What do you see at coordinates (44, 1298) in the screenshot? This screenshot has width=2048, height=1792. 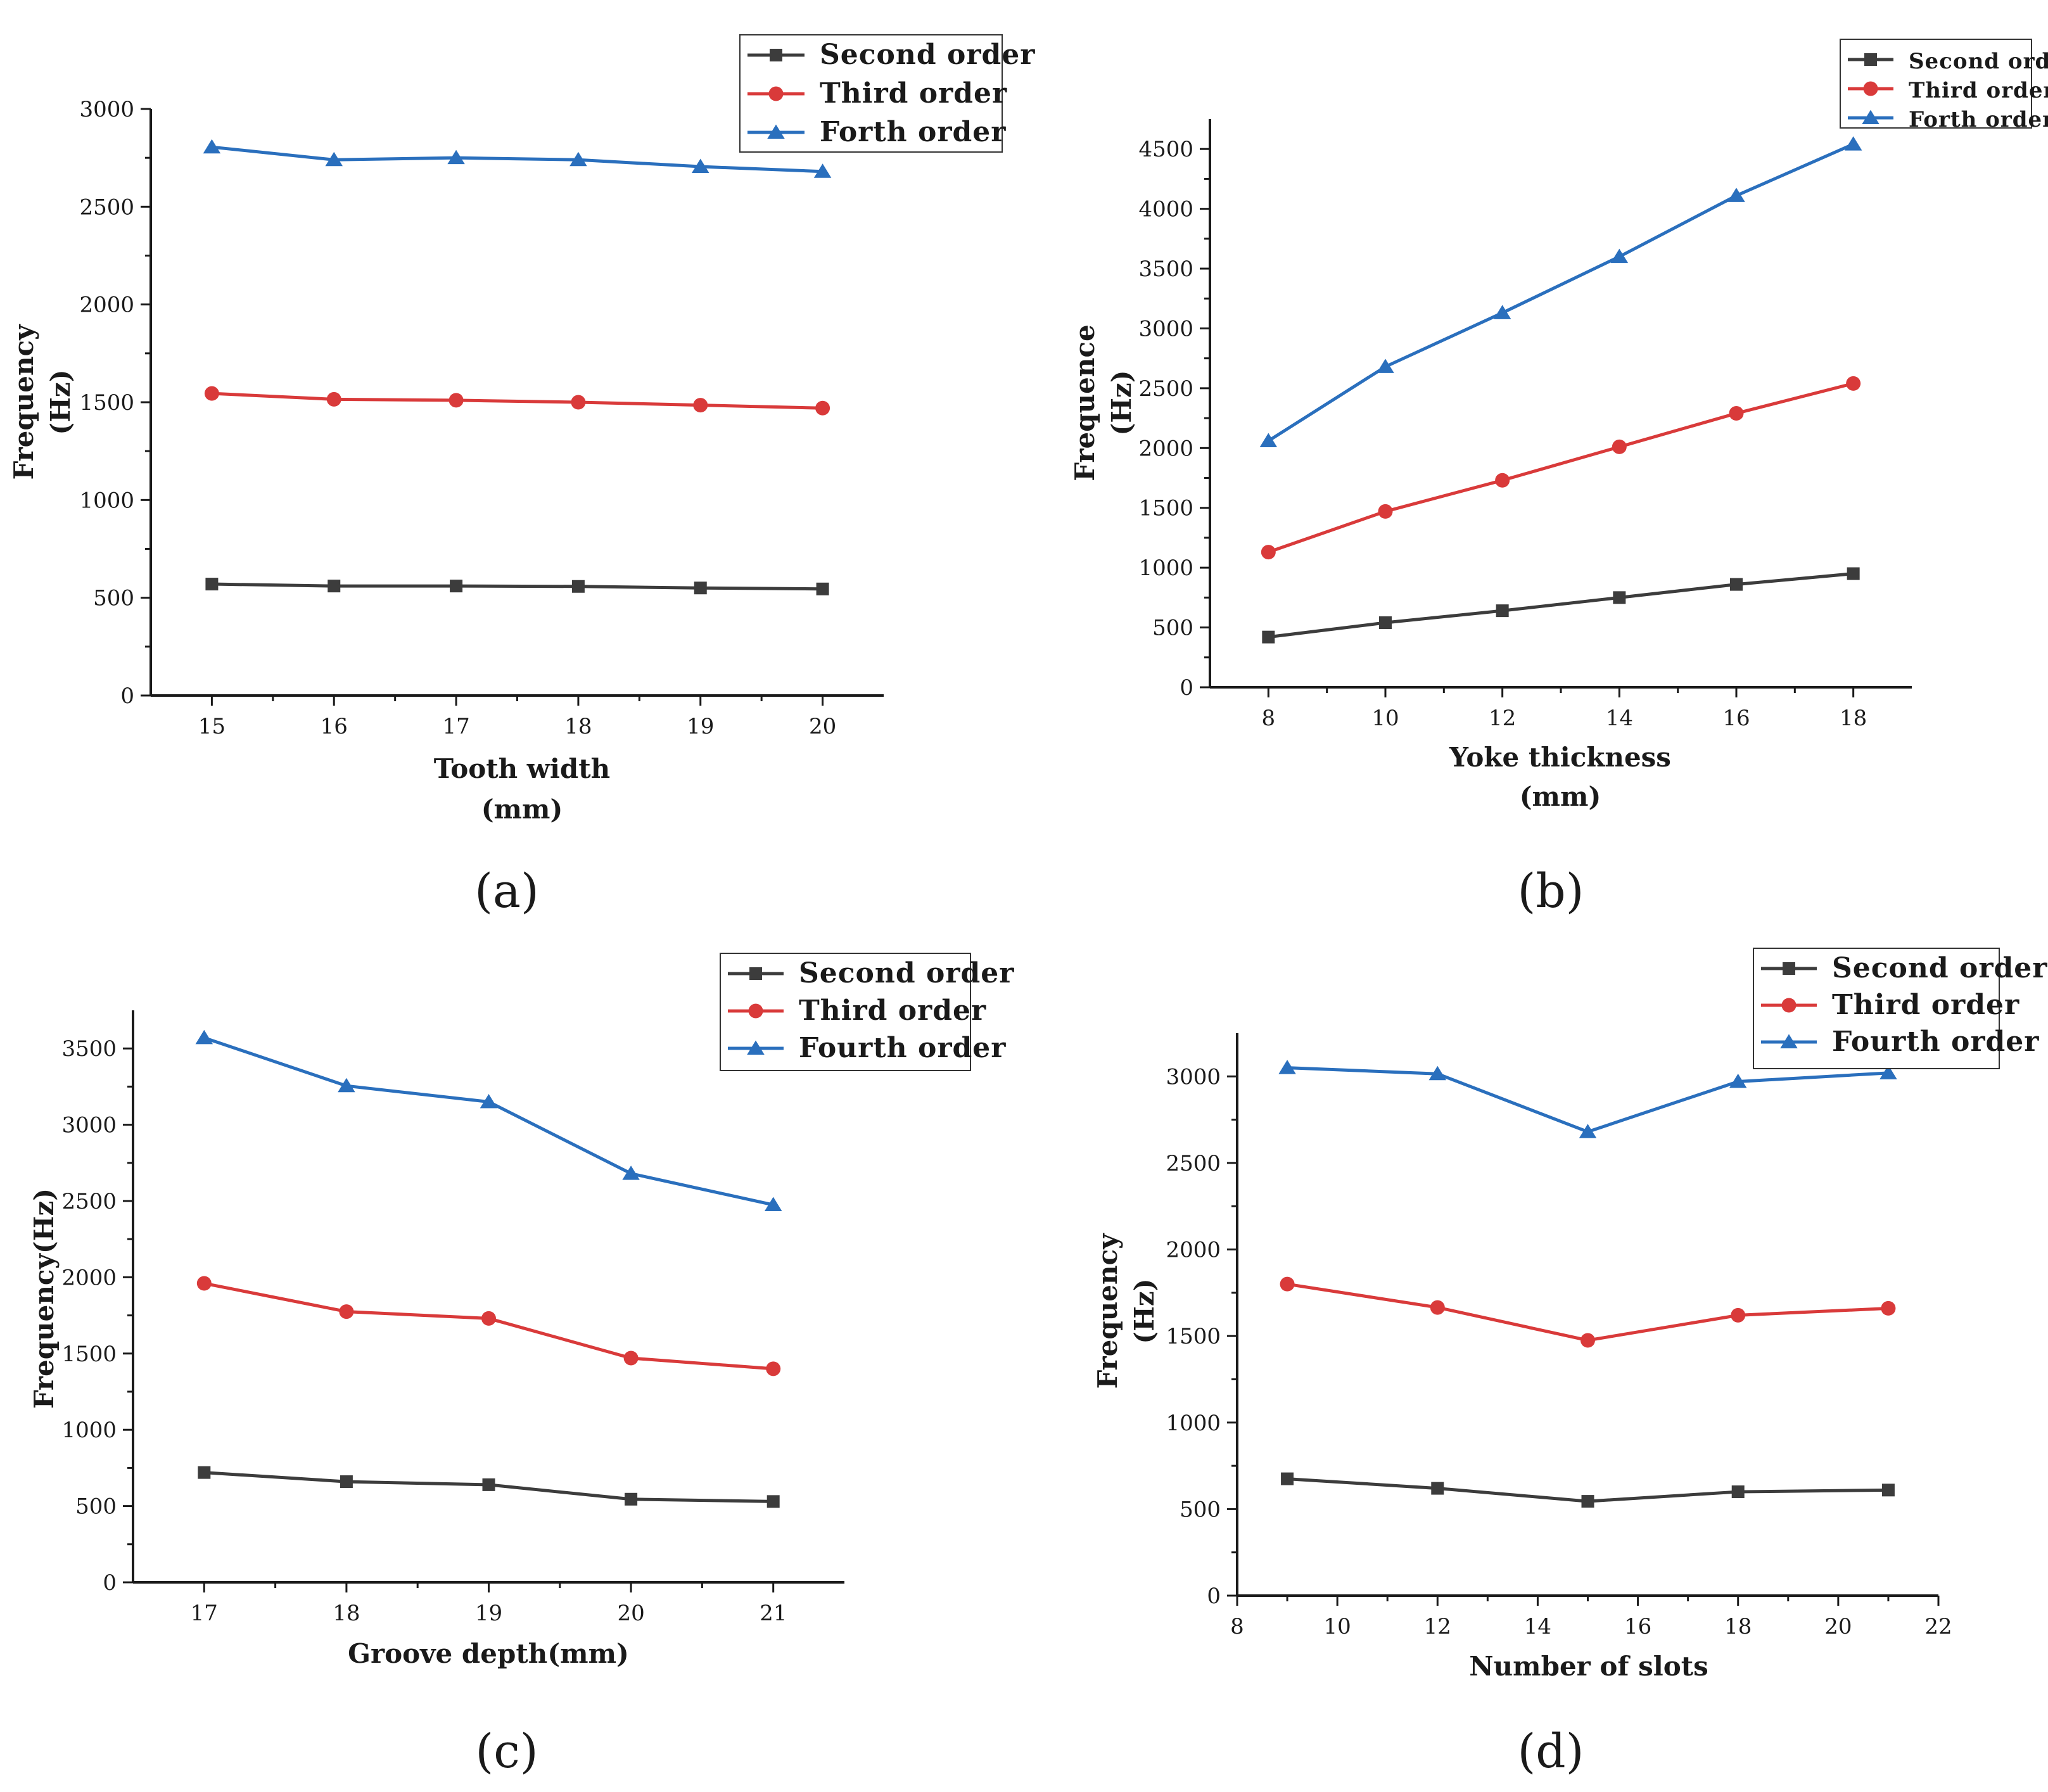 I see `y-axis-label: Frequency(Hz)` at bounding box center [44, 1298].